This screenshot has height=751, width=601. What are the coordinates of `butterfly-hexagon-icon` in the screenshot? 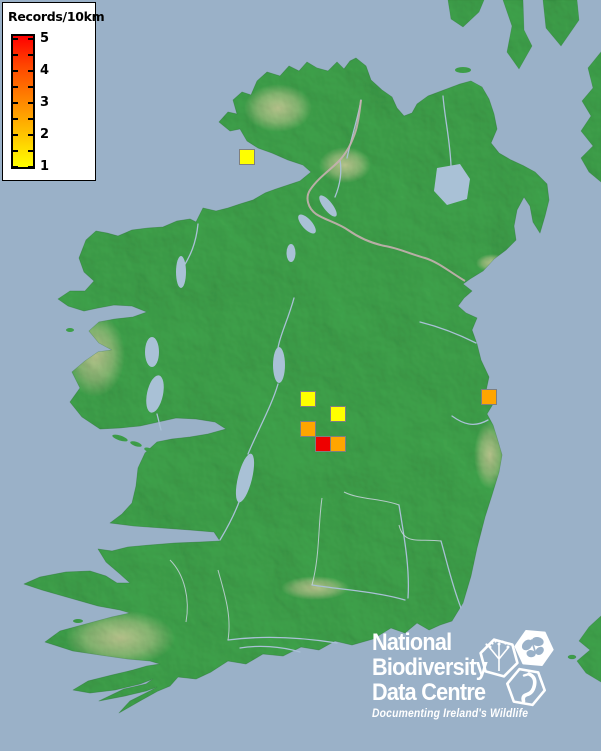 It's located at (534, 648).